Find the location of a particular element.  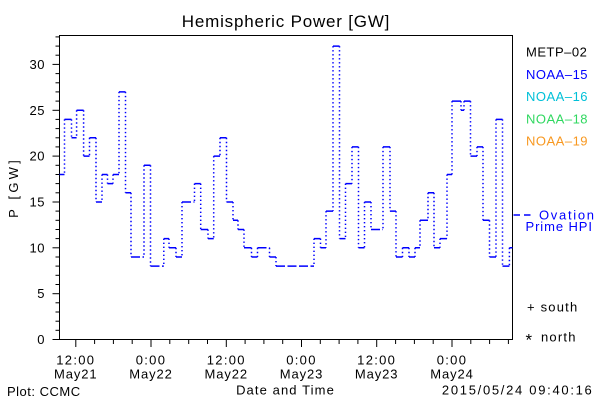

svg-text: METP–02 is located at coordinates (556, 52).